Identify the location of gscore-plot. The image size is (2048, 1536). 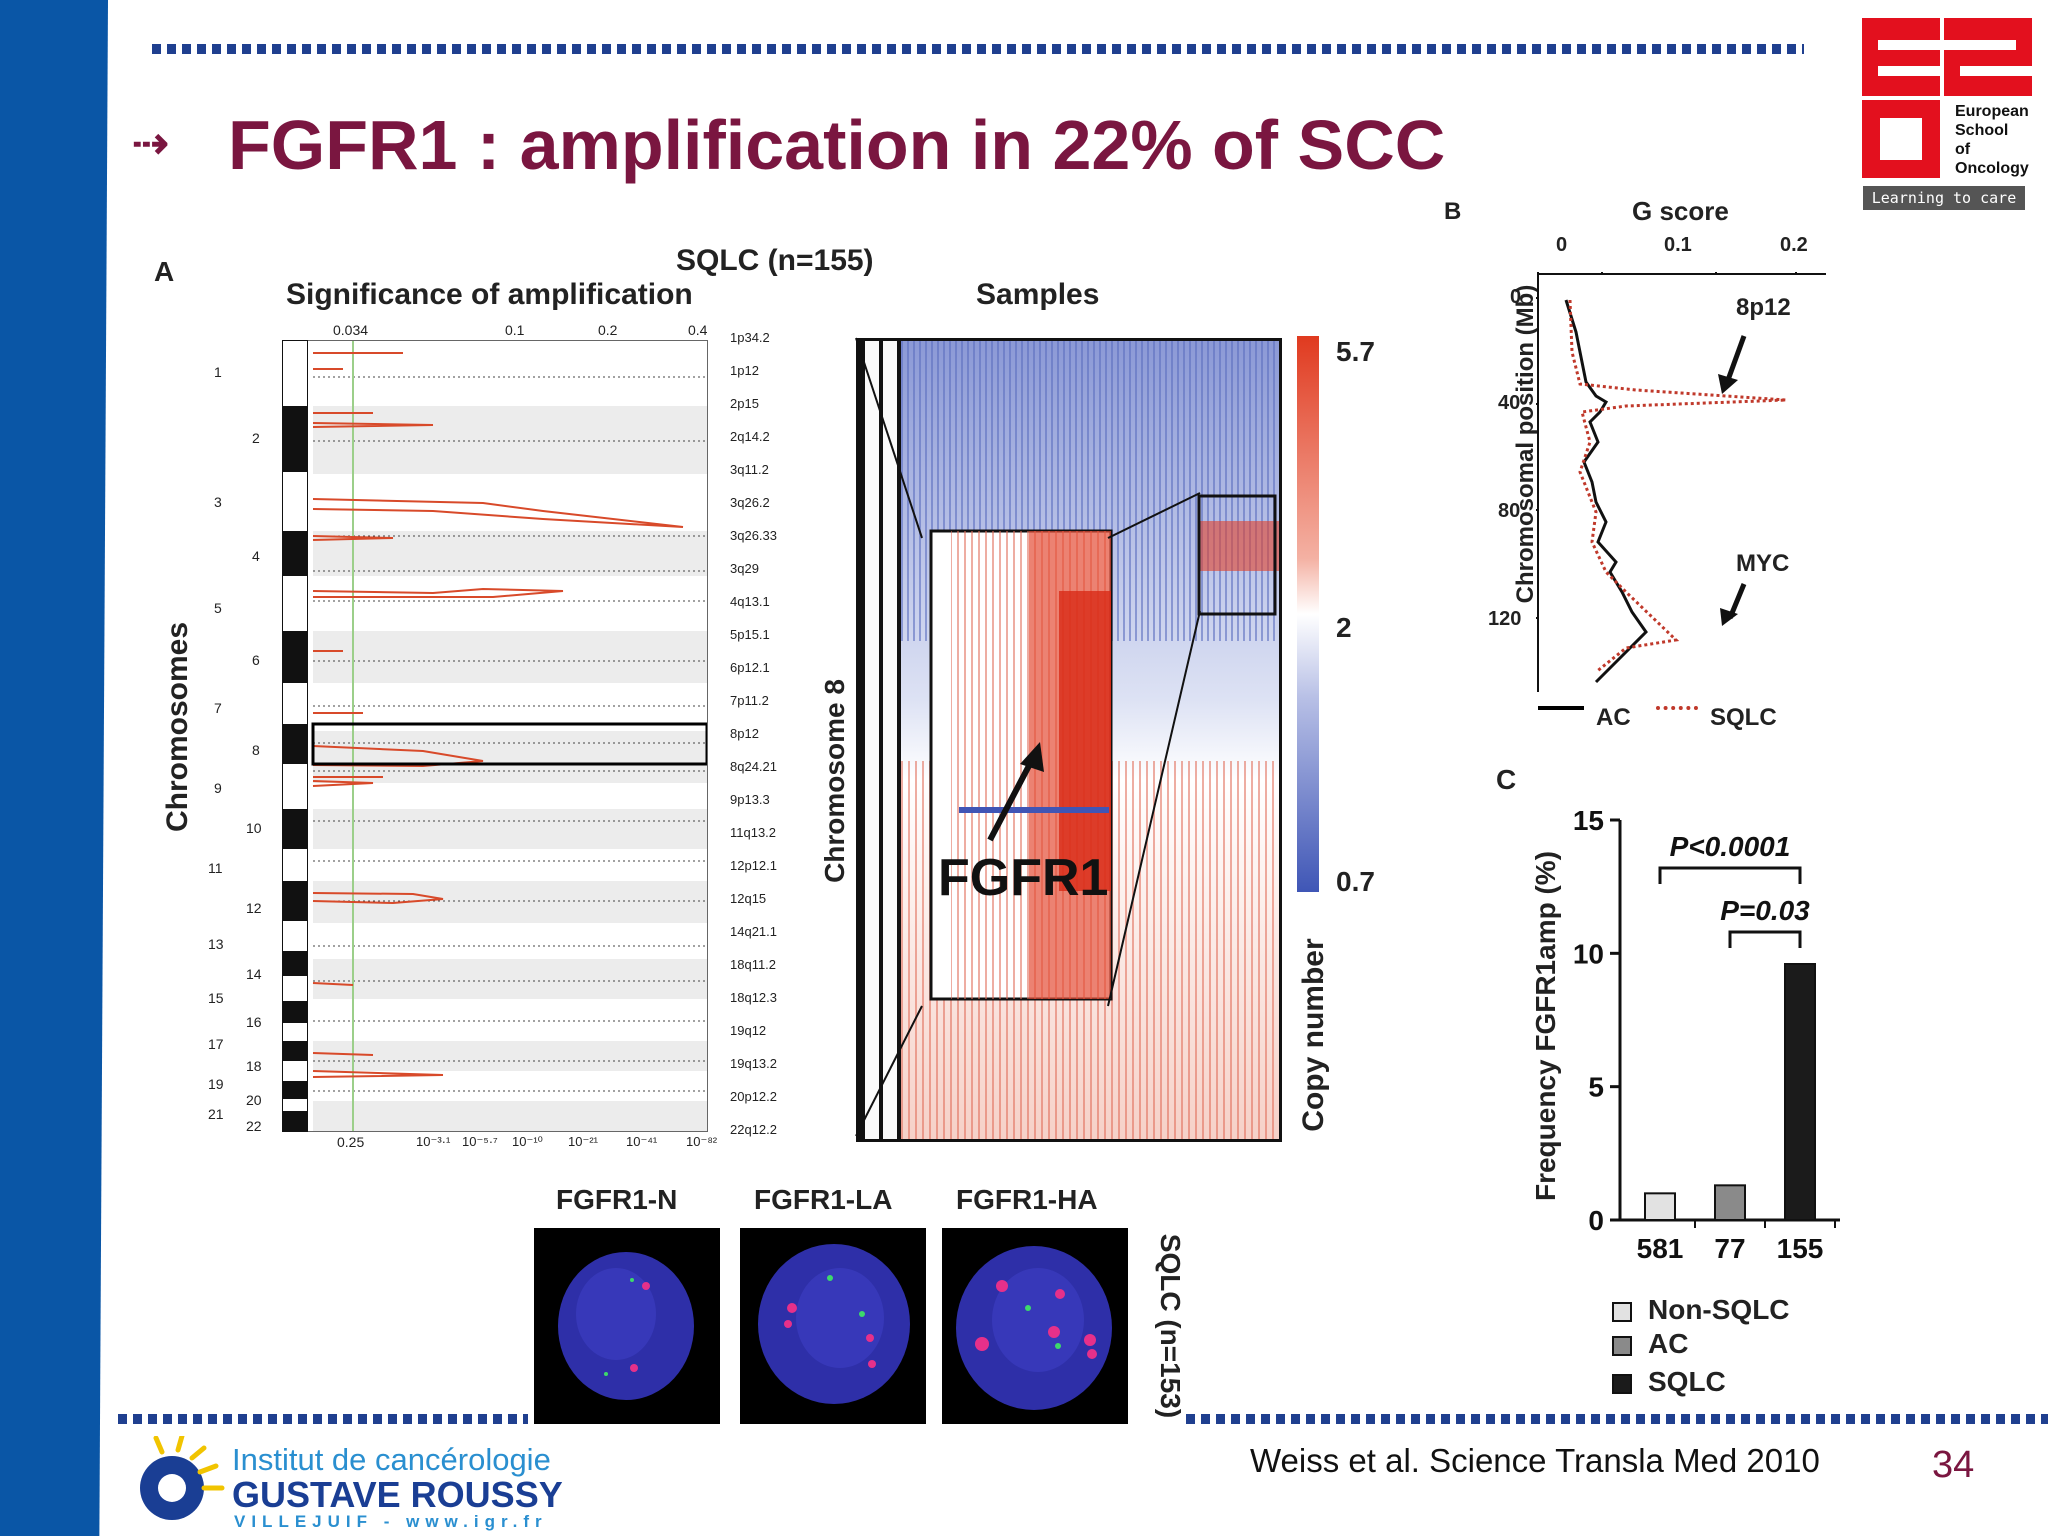
(1678, 479).